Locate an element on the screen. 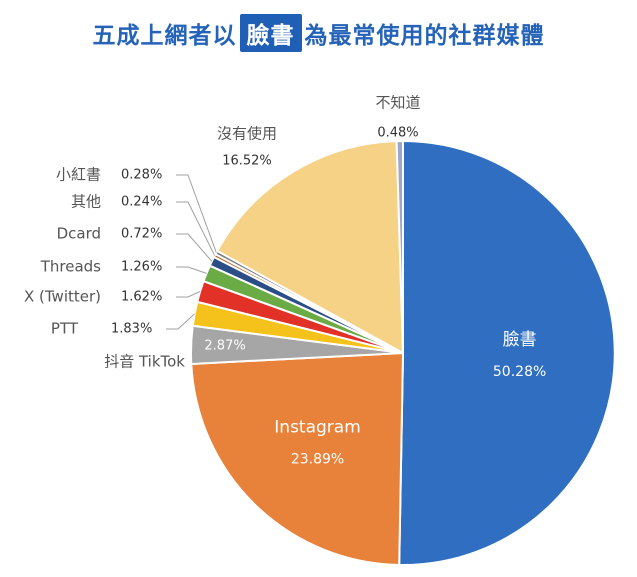  slice-5-value-label: 1.26% is located at coordinates (141, 267).